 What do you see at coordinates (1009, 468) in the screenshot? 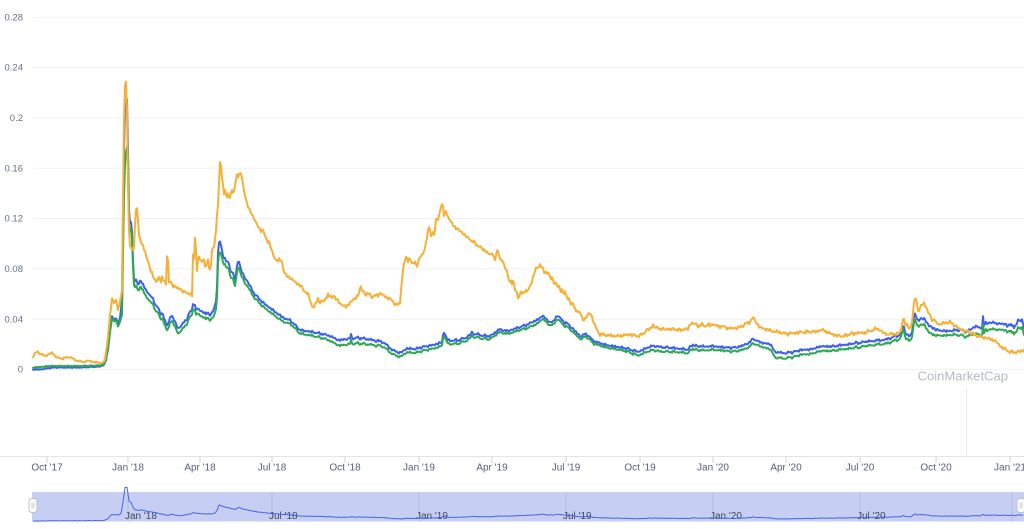
I see `svg-text: Jan '21` at bounding box center [1009, 468].